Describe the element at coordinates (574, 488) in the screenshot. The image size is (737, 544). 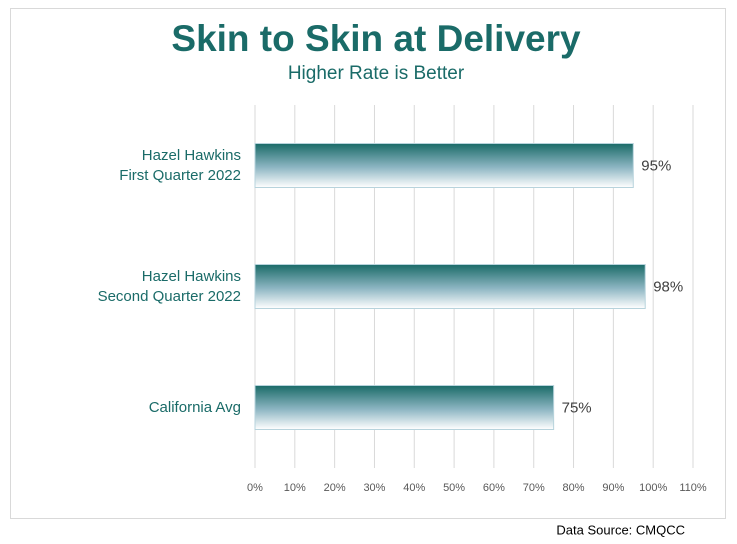
I see `x-tick-label: 80%` at that location.